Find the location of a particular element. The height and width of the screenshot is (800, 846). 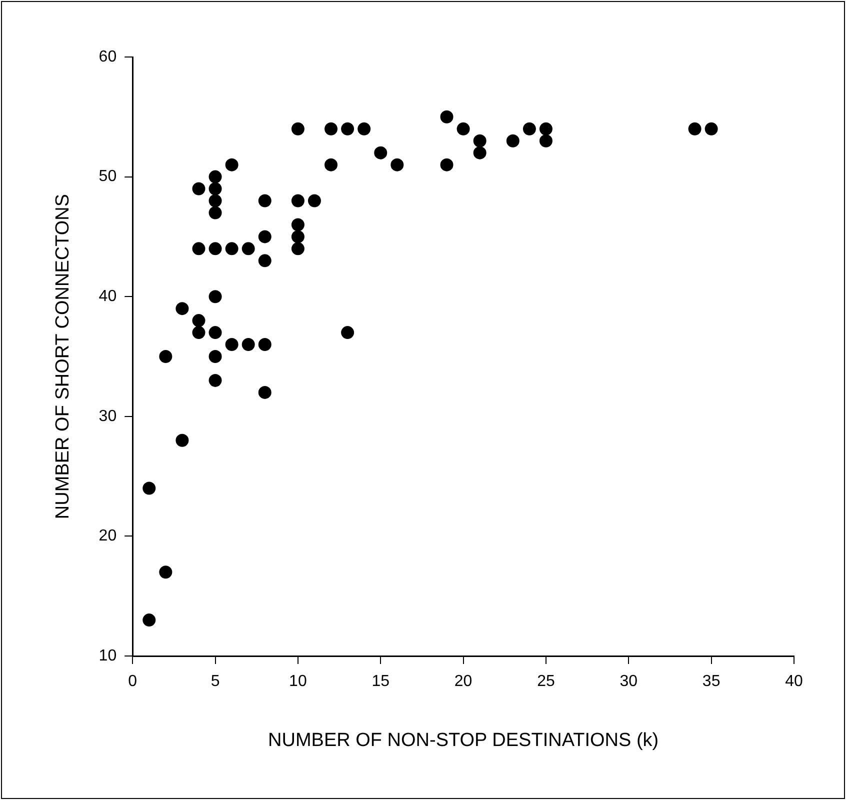

x-tick-label: 0 is located at coordinates (133, 681).